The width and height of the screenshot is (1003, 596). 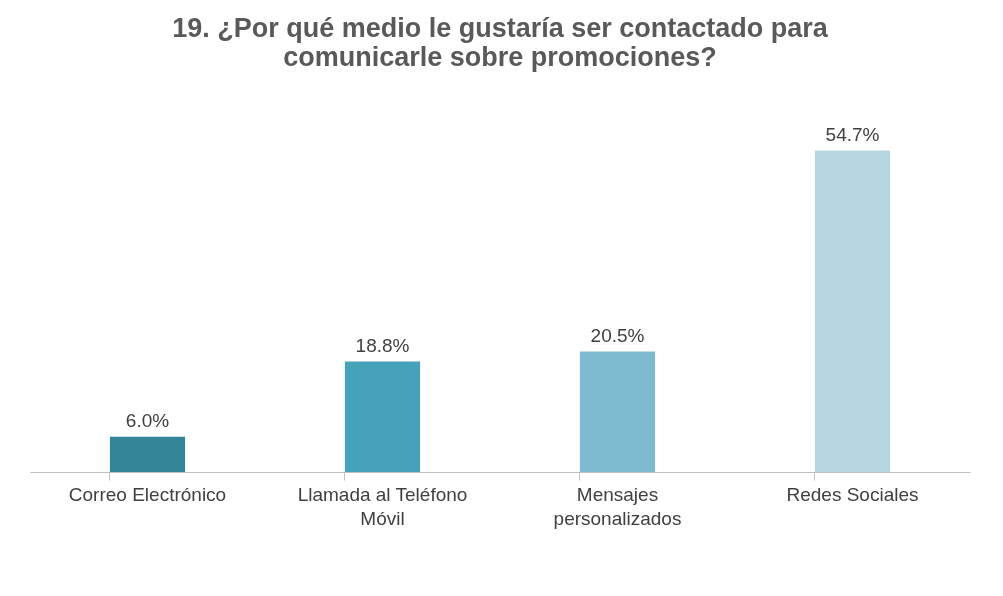 I want to click on x-tick-label: Llamada al Teléfono Móvil, so click(x=382, y=506).